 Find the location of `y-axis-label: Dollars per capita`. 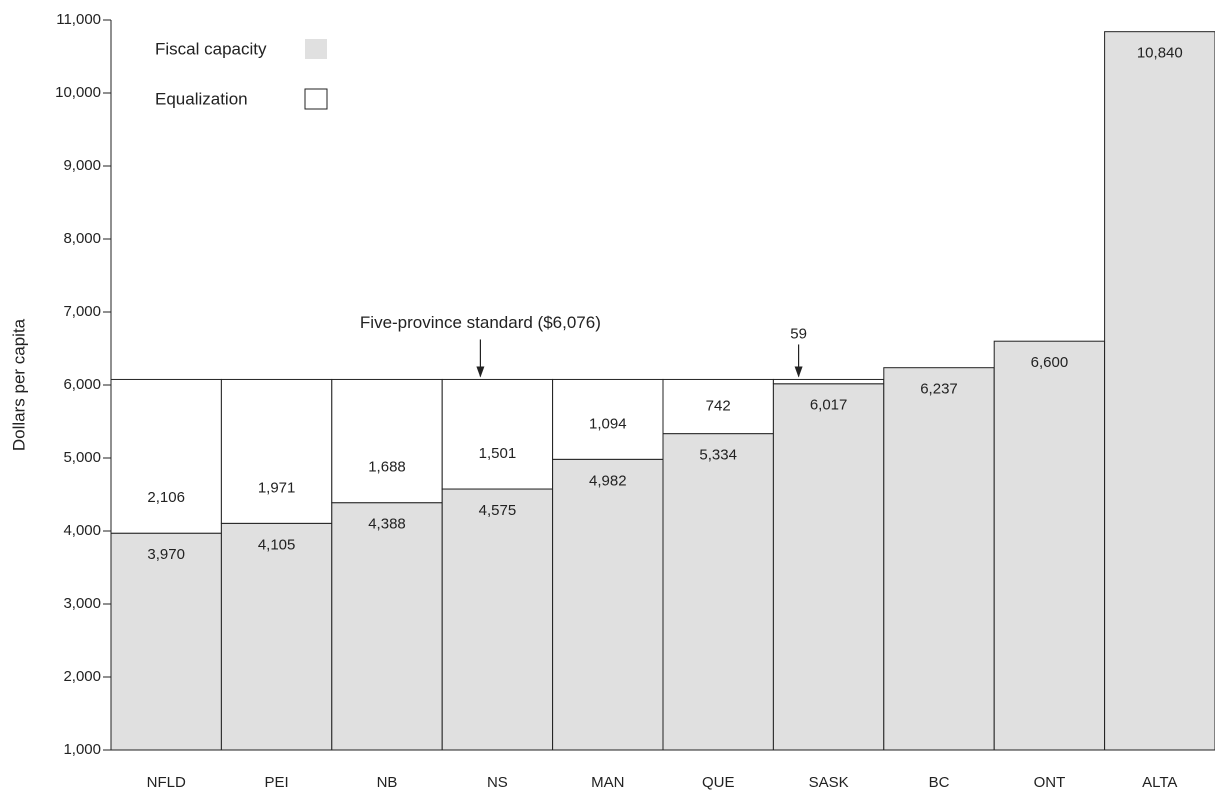

y-axis-label: Dollars per capita is located at coordinates (18, 384).